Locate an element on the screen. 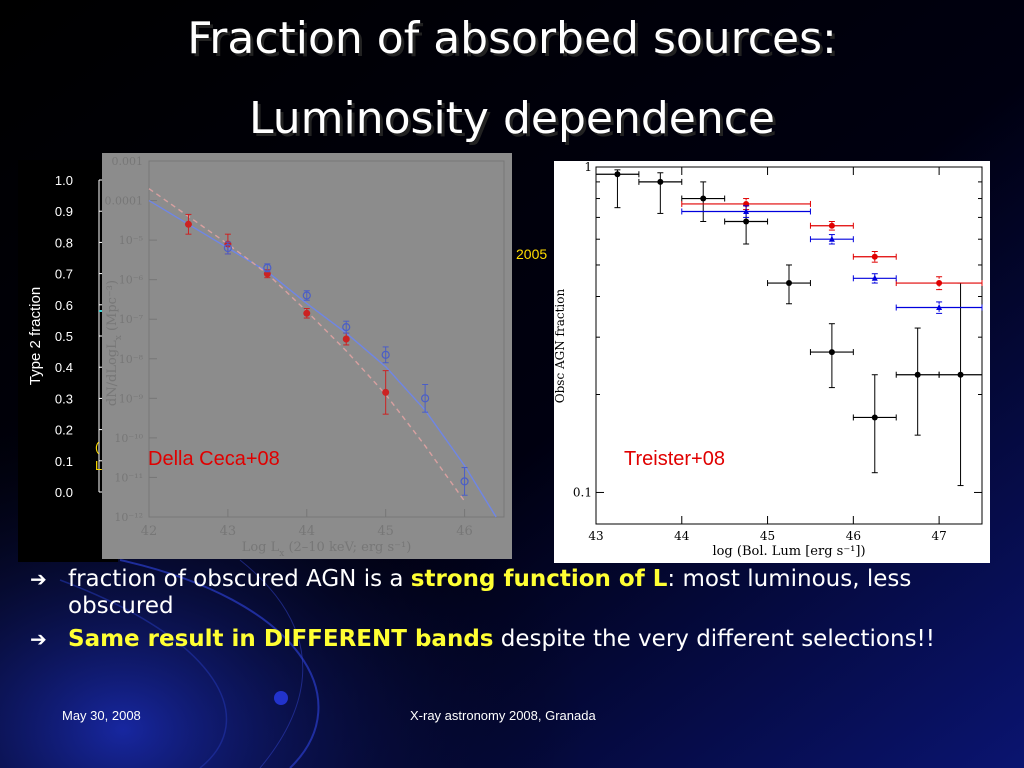 Image resolution: width=1024 pixels, height=768 pixels. bullet-highlight: Same result in DIFFERENT bands is located at coordinates (281, 639).